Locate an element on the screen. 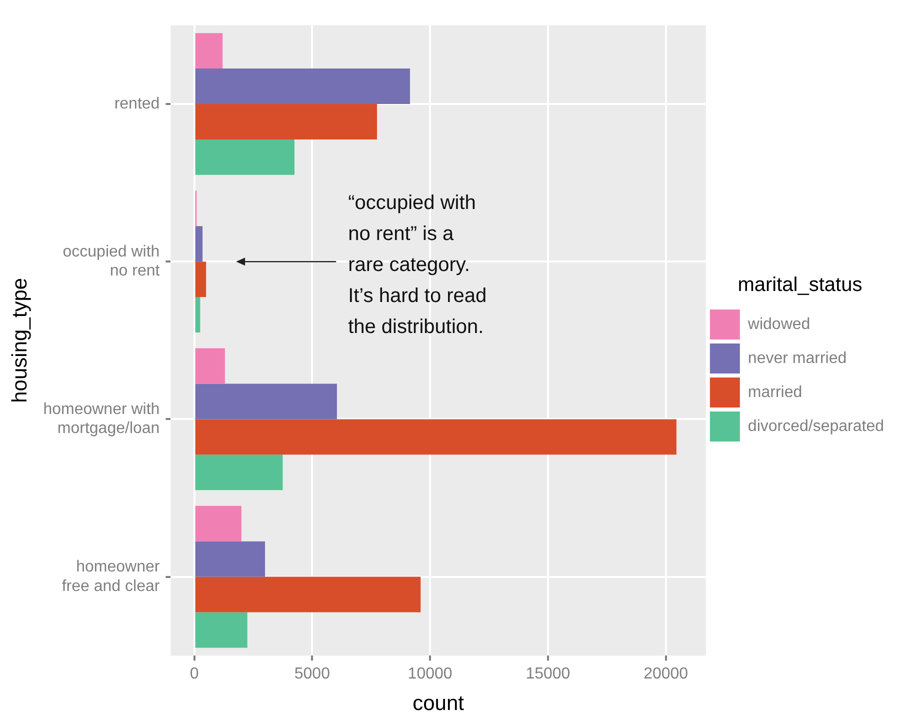 The width and height of the screenshot is (898, 723). x-tick-label: 20000 is located at coordinates (666, 674).